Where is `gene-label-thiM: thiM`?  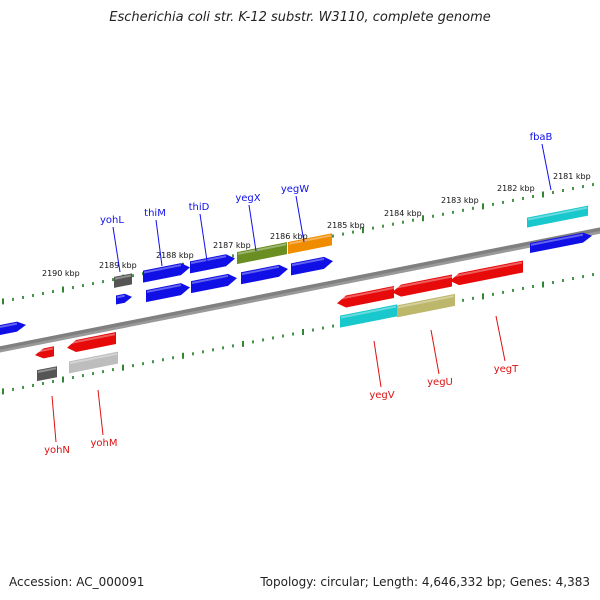 gene-label-thiM: thiM is located at coordinates (155, 213).